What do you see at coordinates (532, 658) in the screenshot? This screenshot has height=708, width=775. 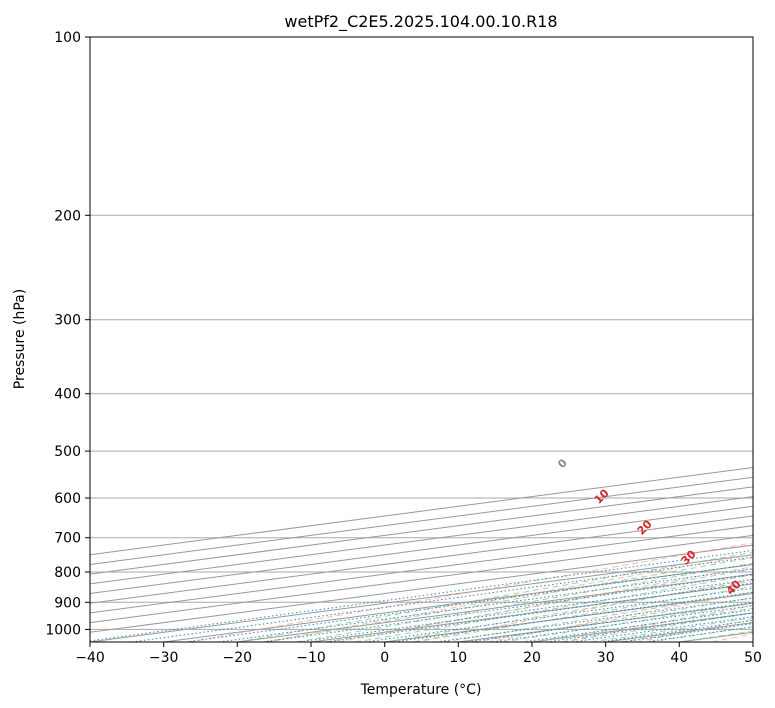 I see `x-tick-label: 20` at bounding box center [532, 658].